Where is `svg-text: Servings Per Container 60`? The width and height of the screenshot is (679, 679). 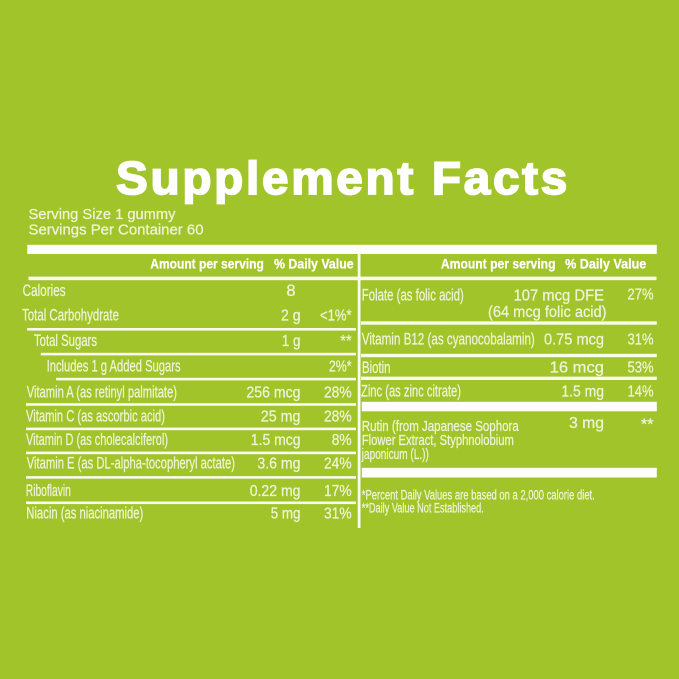 svg-text: Servings Per Container 60 is located at coordinates (116, 230).